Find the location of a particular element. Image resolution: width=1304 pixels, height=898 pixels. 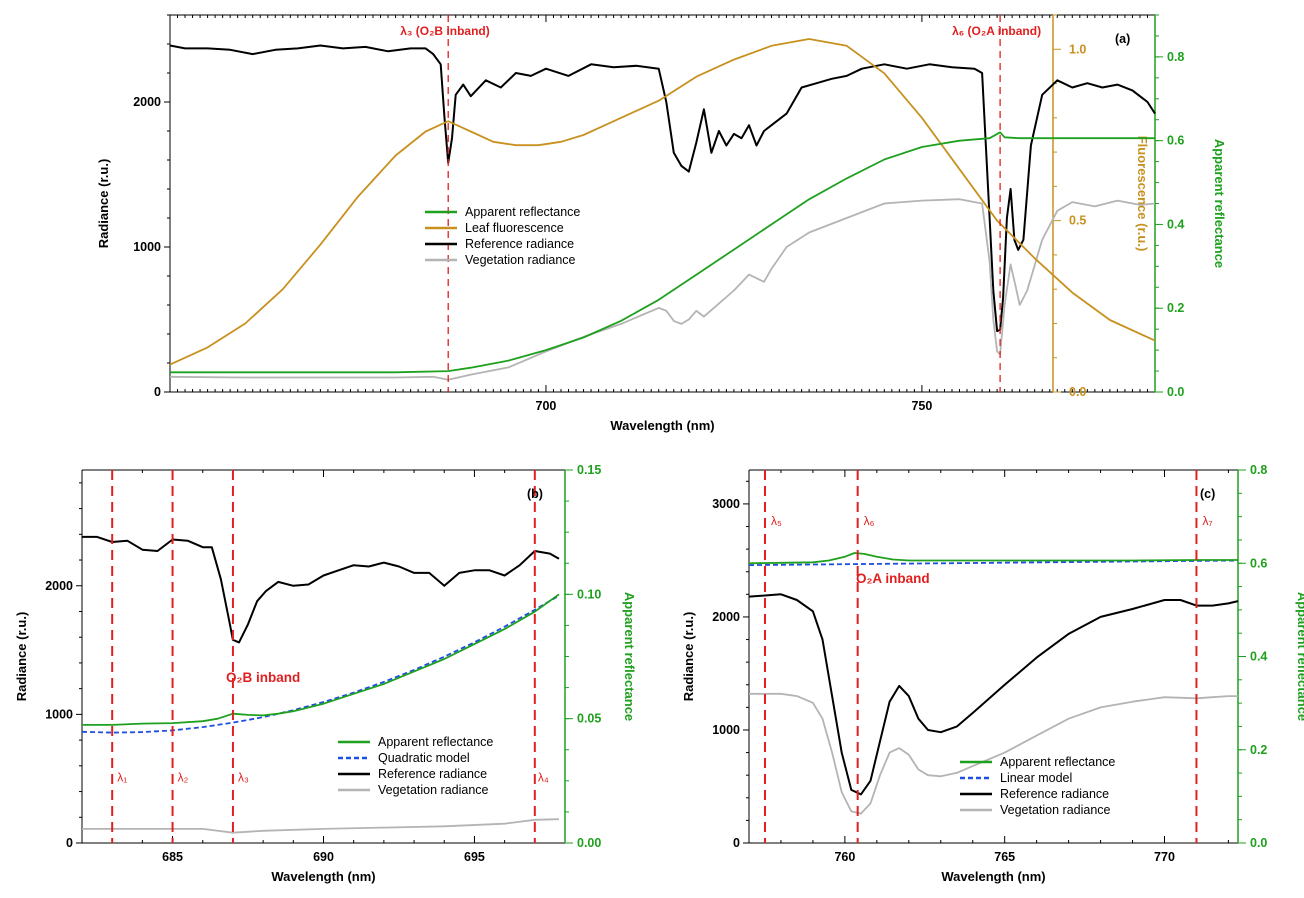

x-tick-label: 685 is located at coordinates (172, 857).